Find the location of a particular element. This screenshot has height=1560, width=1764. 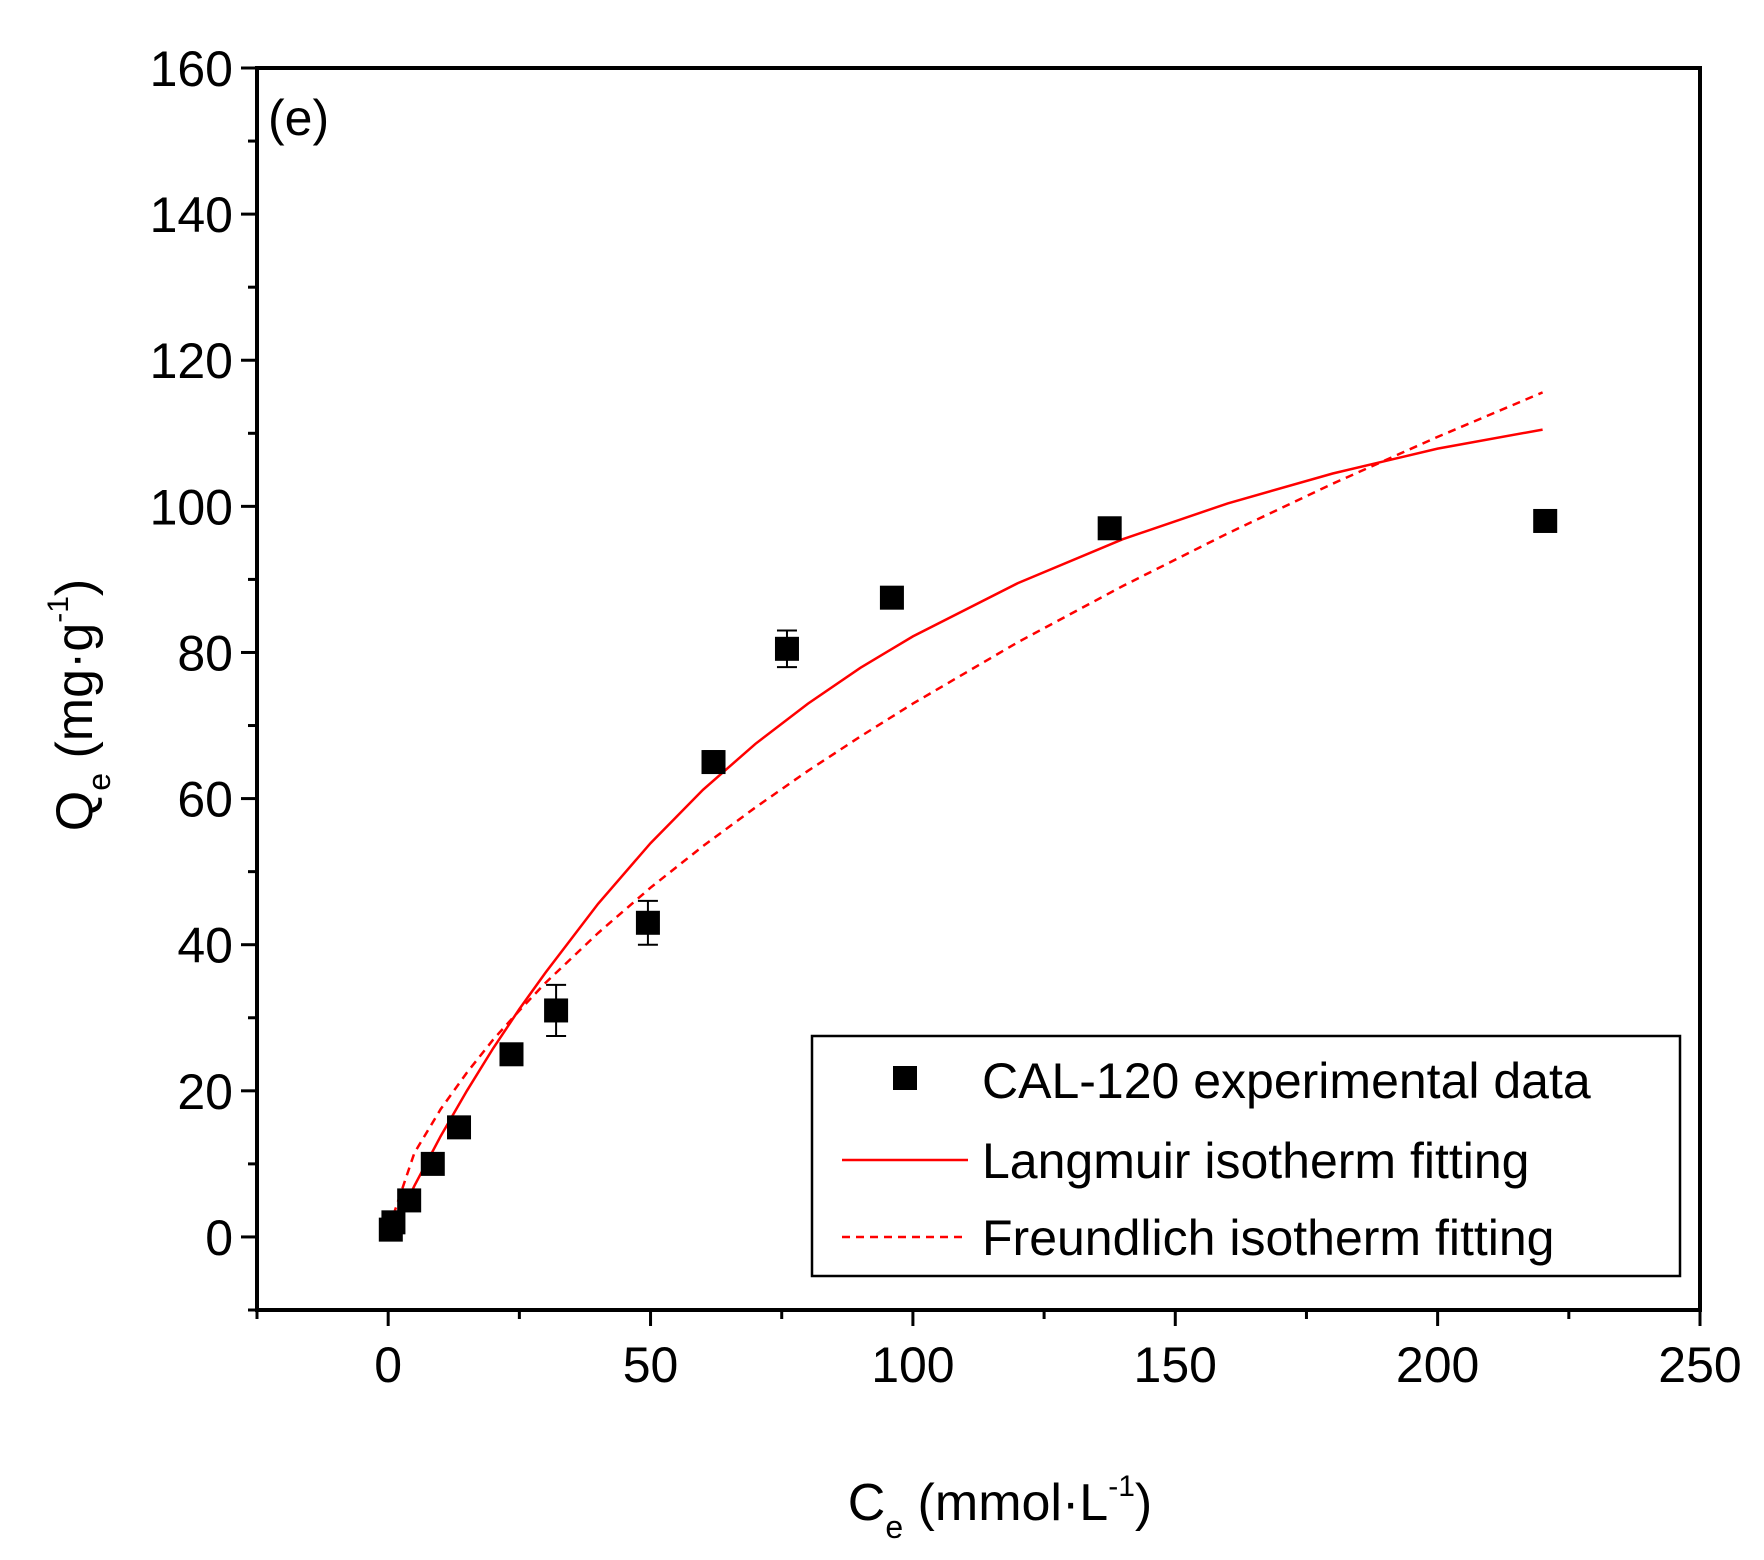

legend-label-experimental: CAL-120 experimental data is located at coordinates (1286, 1081).